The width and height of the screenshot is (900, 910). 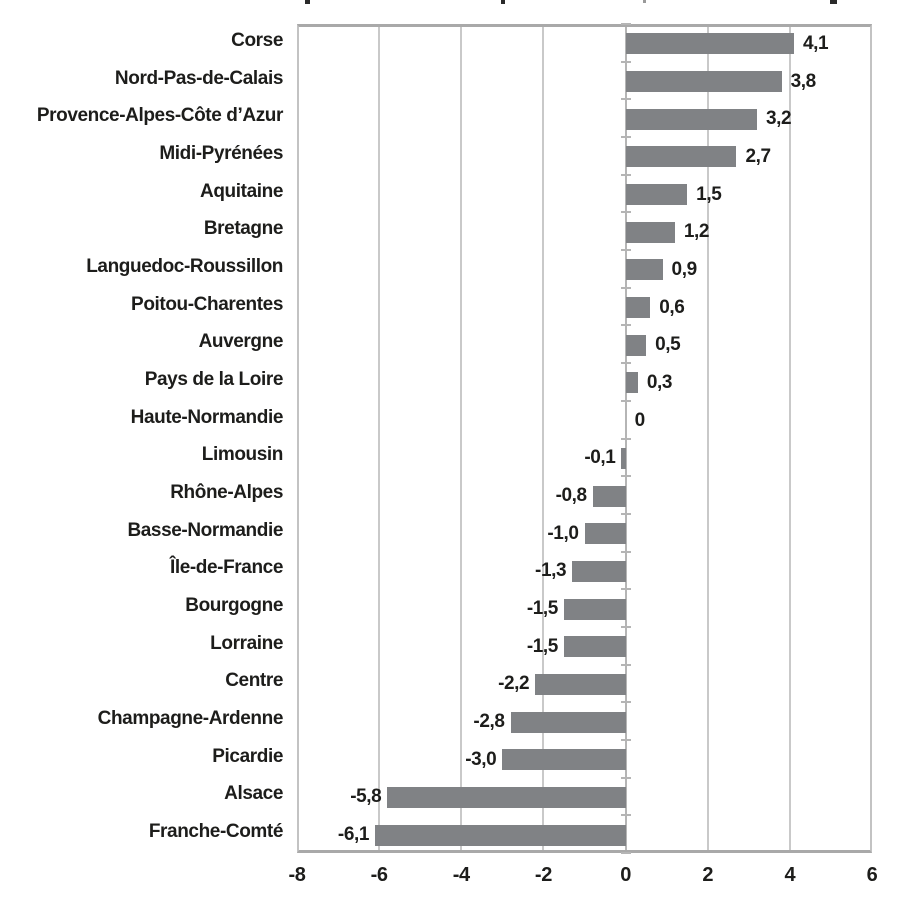 I want to click on x-axis-tick-label: -8, so click(x=297, y=875).